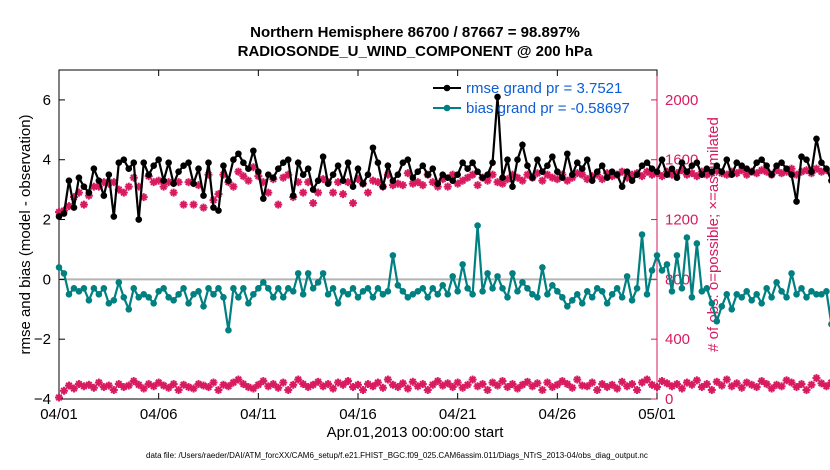 The width and height of the screenshot is (830, 470). I want to click on y-left-tick-label: 6, so click(47, 100).